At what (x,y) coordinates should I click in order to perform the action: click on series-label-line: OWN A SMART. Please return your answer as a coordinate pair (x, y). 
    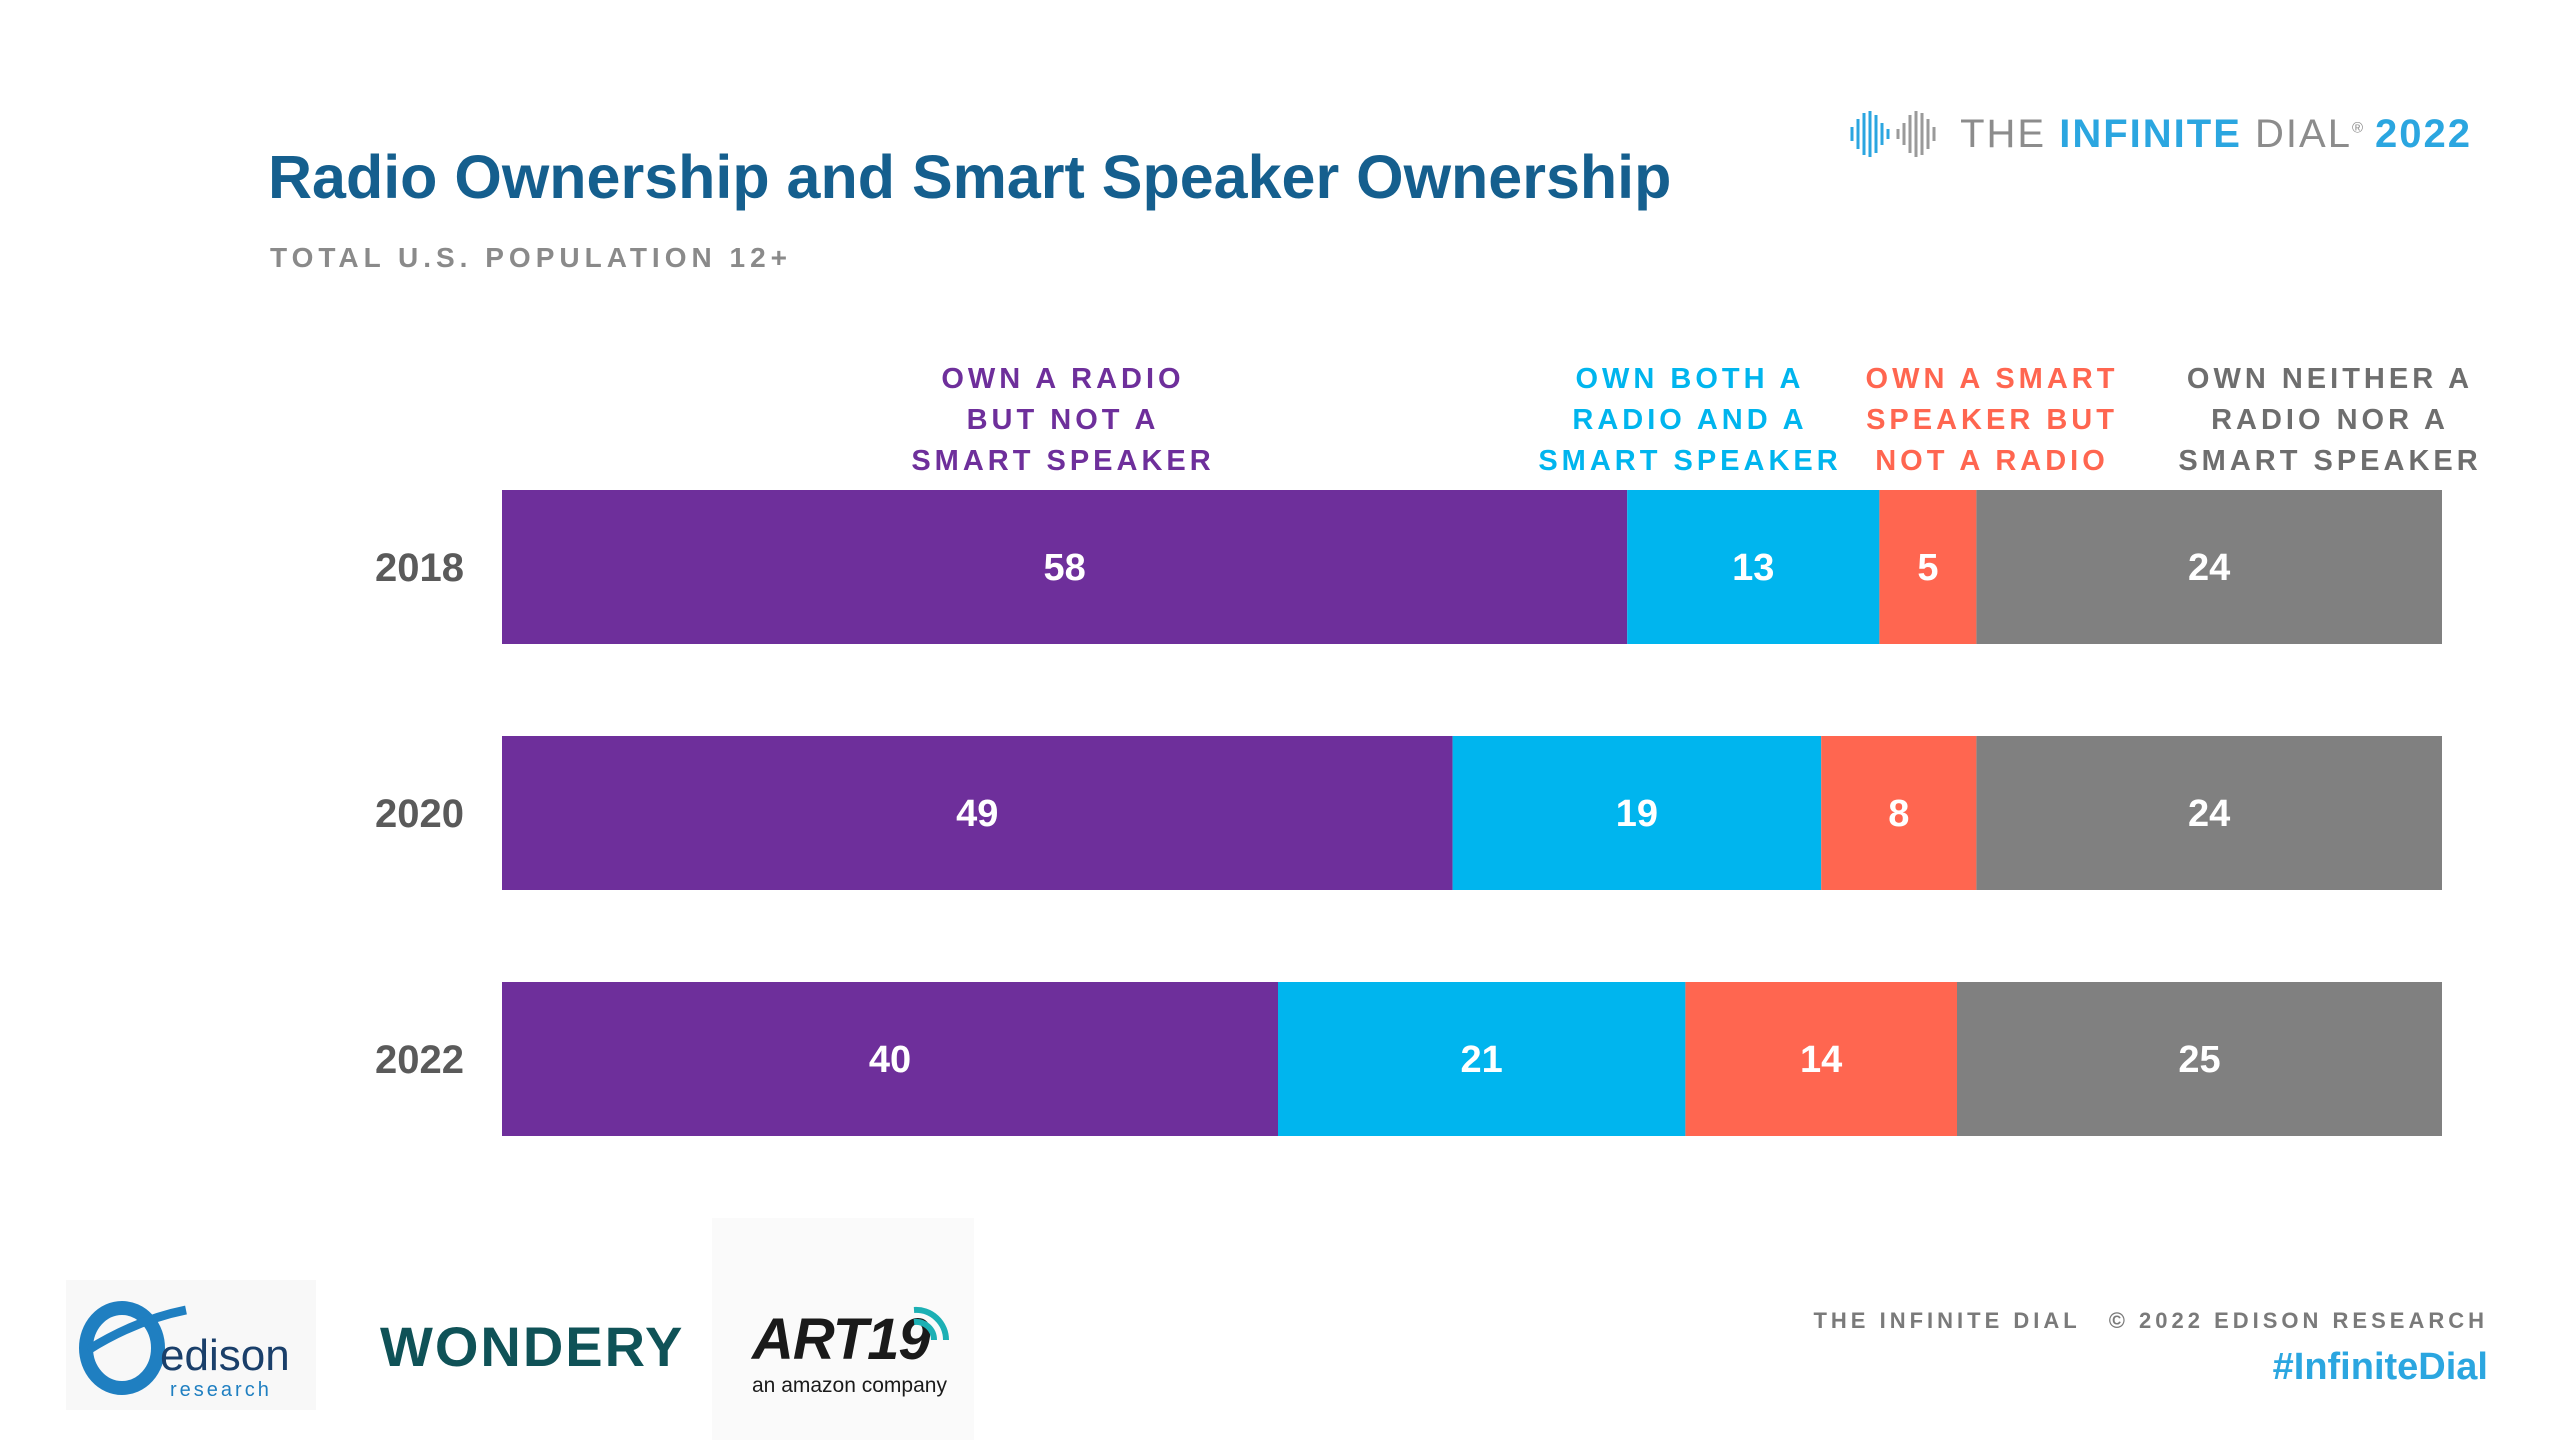
    Looking at the image, I should click on (1992, 379).